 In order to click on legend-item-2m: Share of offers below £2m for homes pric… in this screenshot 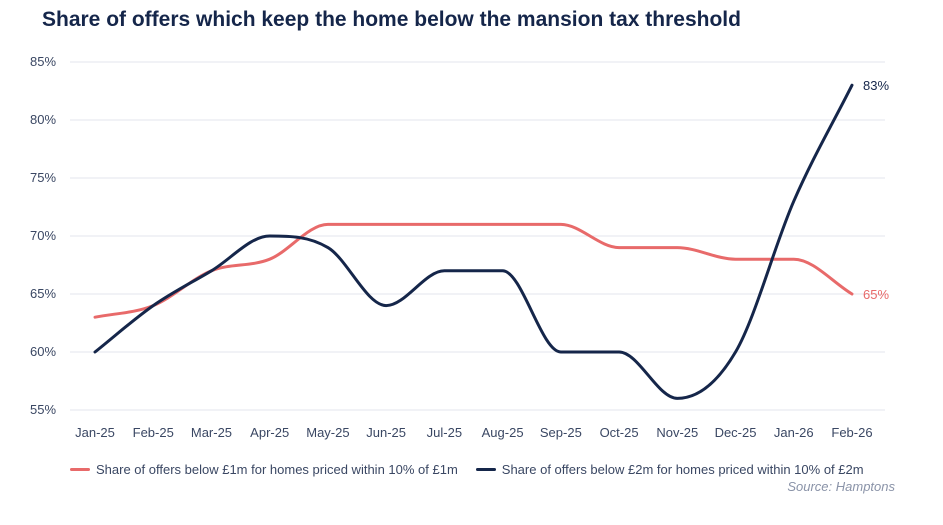, I will do `click(669, 469)`.